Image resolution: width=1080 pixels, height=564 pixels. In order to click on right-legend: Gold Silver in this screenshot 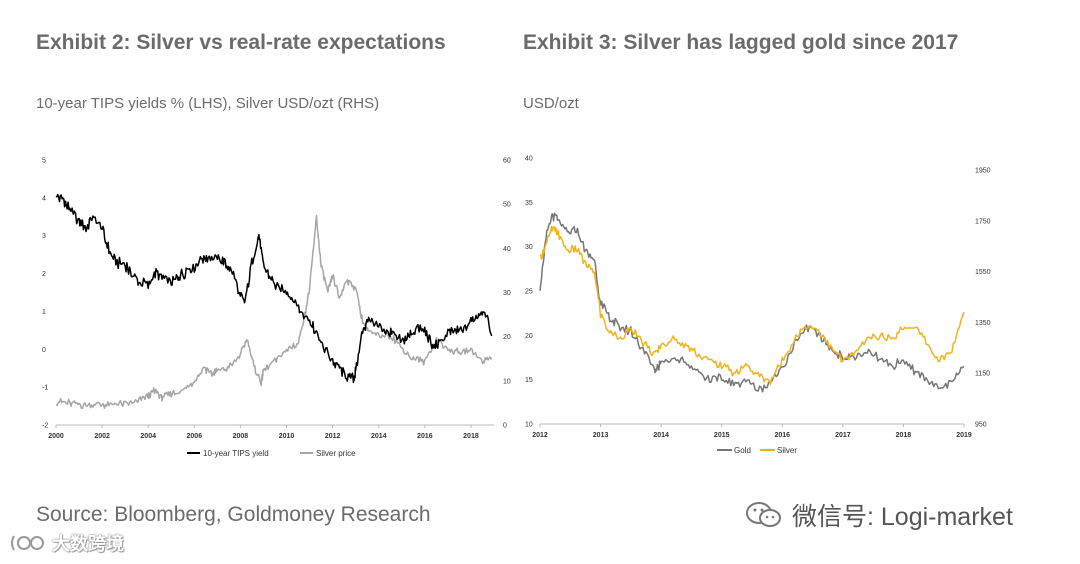, I will do `click(757, 450)`.